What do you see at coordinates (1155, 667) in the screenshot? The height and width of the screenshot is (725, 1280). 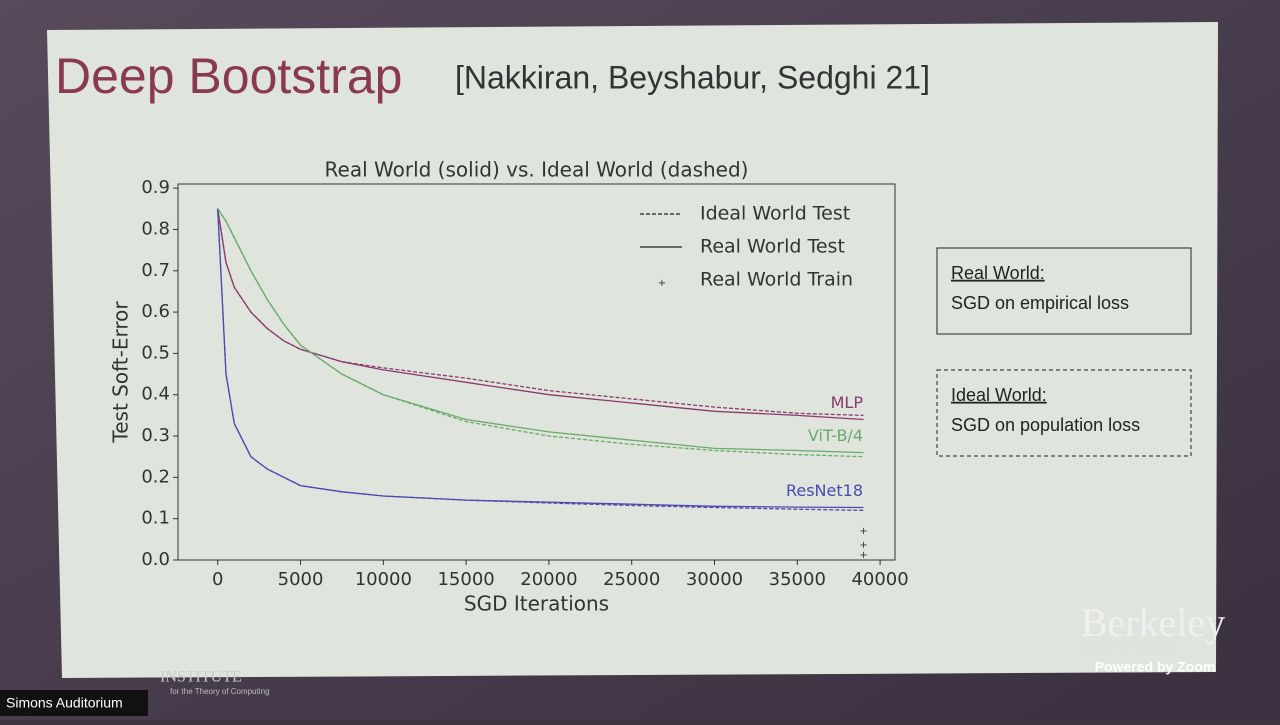 I see `zoom-badge: Powered by Zoom` at bounding box center [1155, 667].